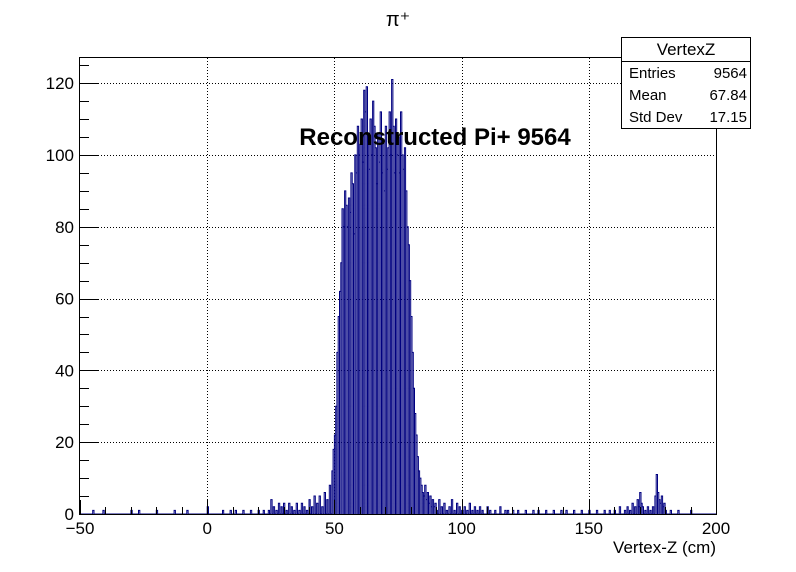  I want to click on y-tick-label: 120, so click(60, 83).